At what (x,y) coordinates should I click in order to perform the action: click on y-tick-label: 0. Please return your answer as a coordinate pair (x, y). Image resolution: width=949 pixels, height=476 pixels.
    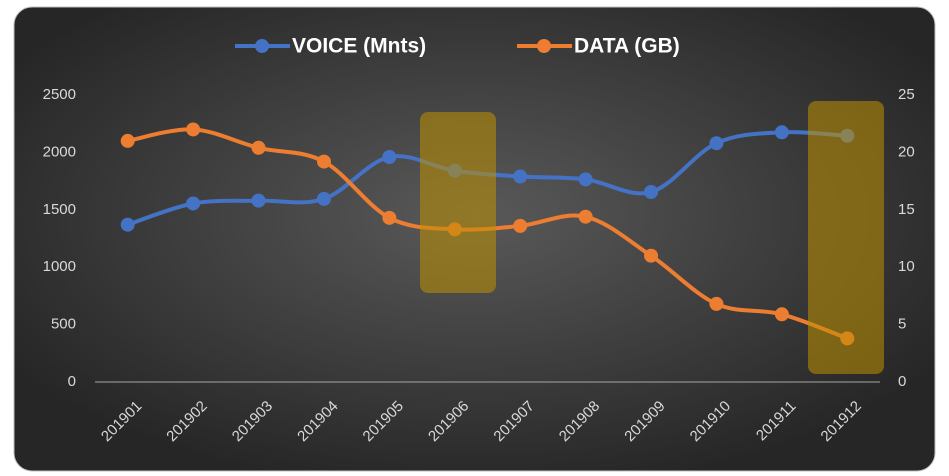
    Looking at the image, I should click on (72, 381).